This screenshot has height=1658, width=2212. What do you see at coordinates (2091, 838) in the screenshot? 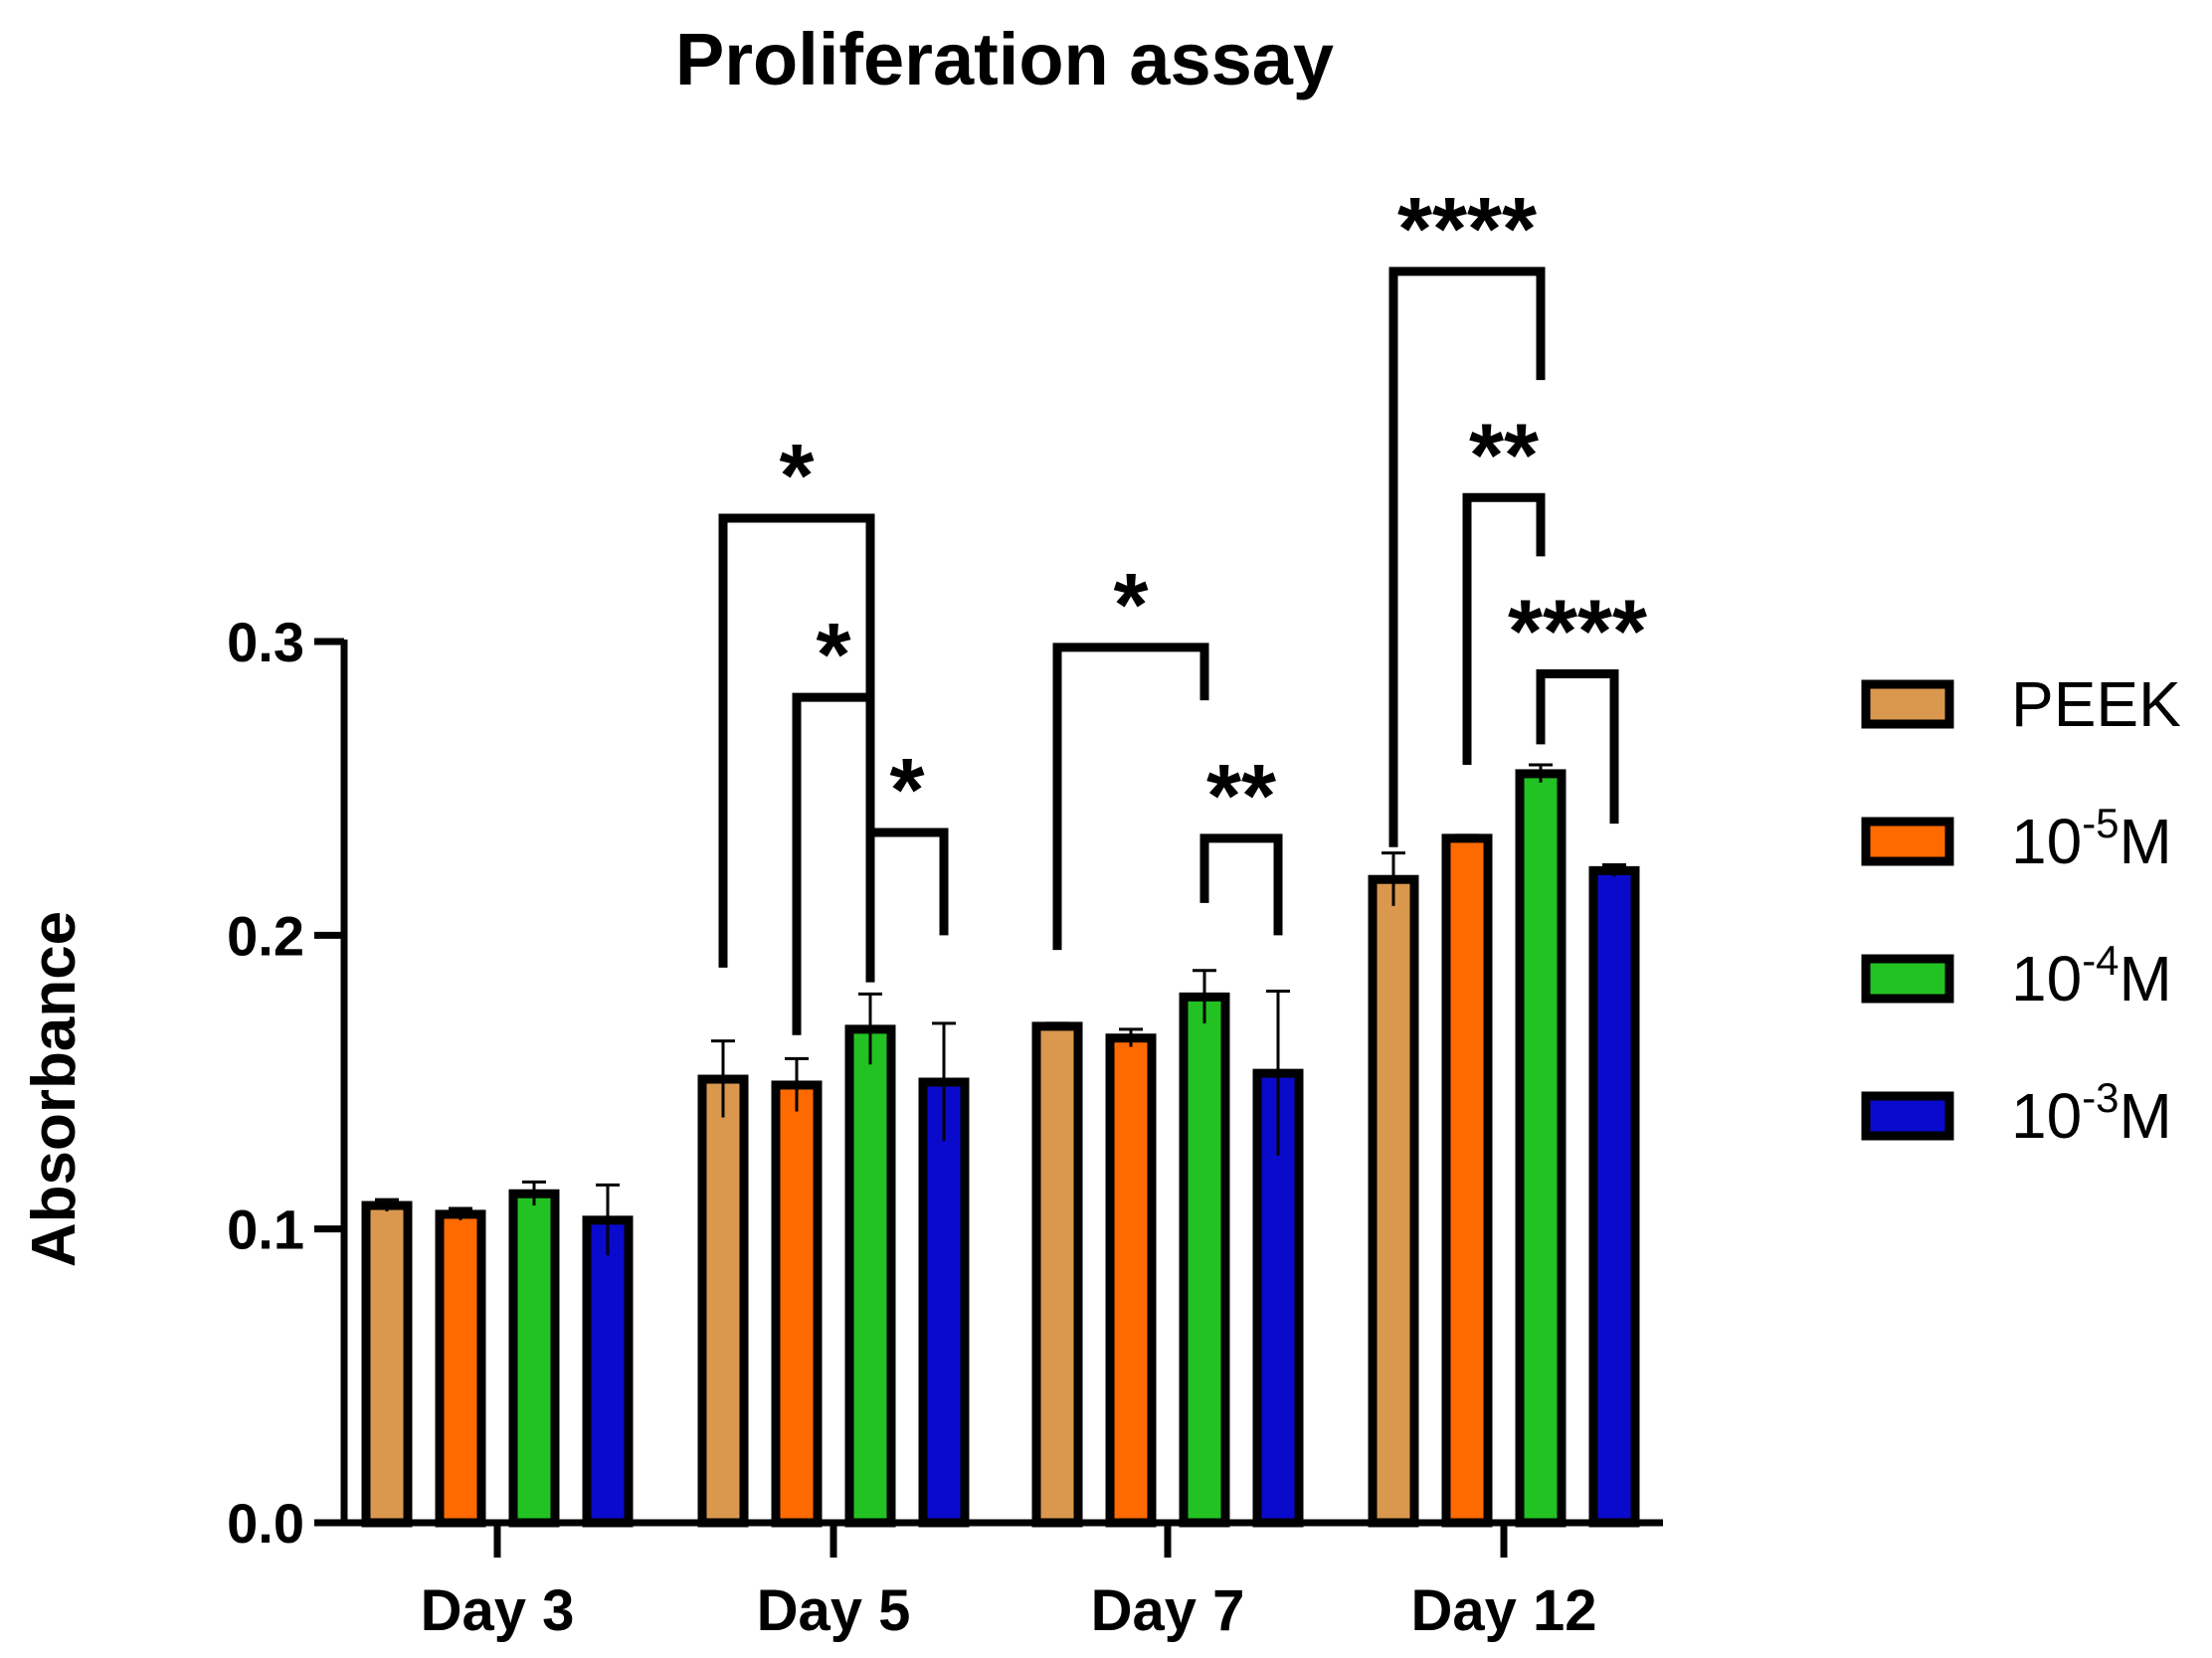
I see `legend-label: 10-5M` at bounding box center [2091, 838].